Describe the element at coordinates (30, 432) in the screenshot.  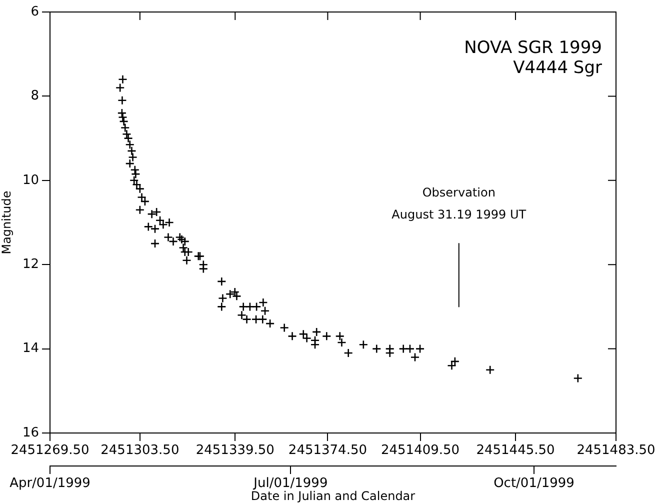
I see `y-tick-label: 16` at that location.